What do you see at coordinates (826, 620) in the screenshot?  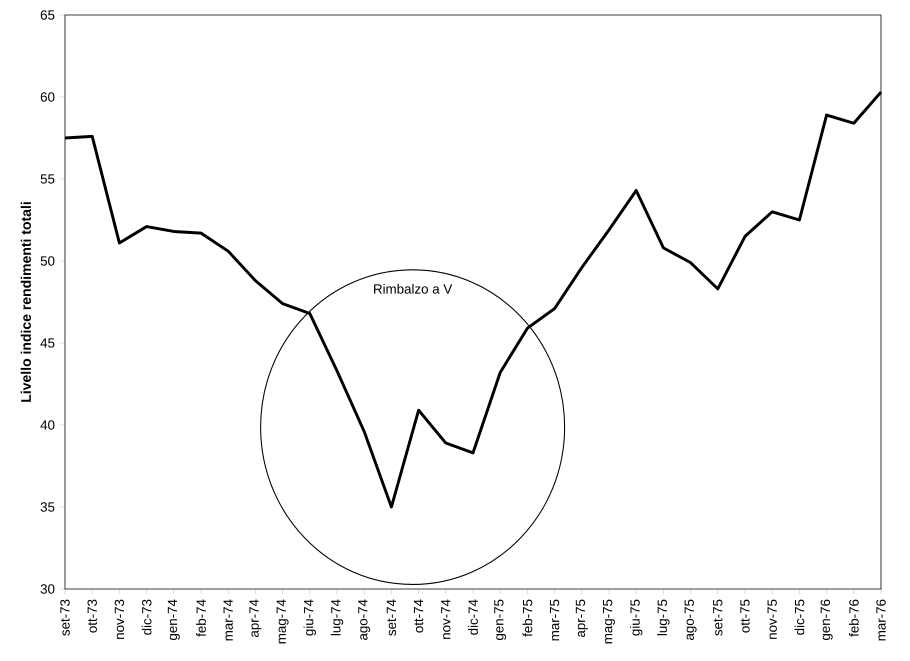 I see `x-tick-label: gen-76` at bounding box center [826, 620].